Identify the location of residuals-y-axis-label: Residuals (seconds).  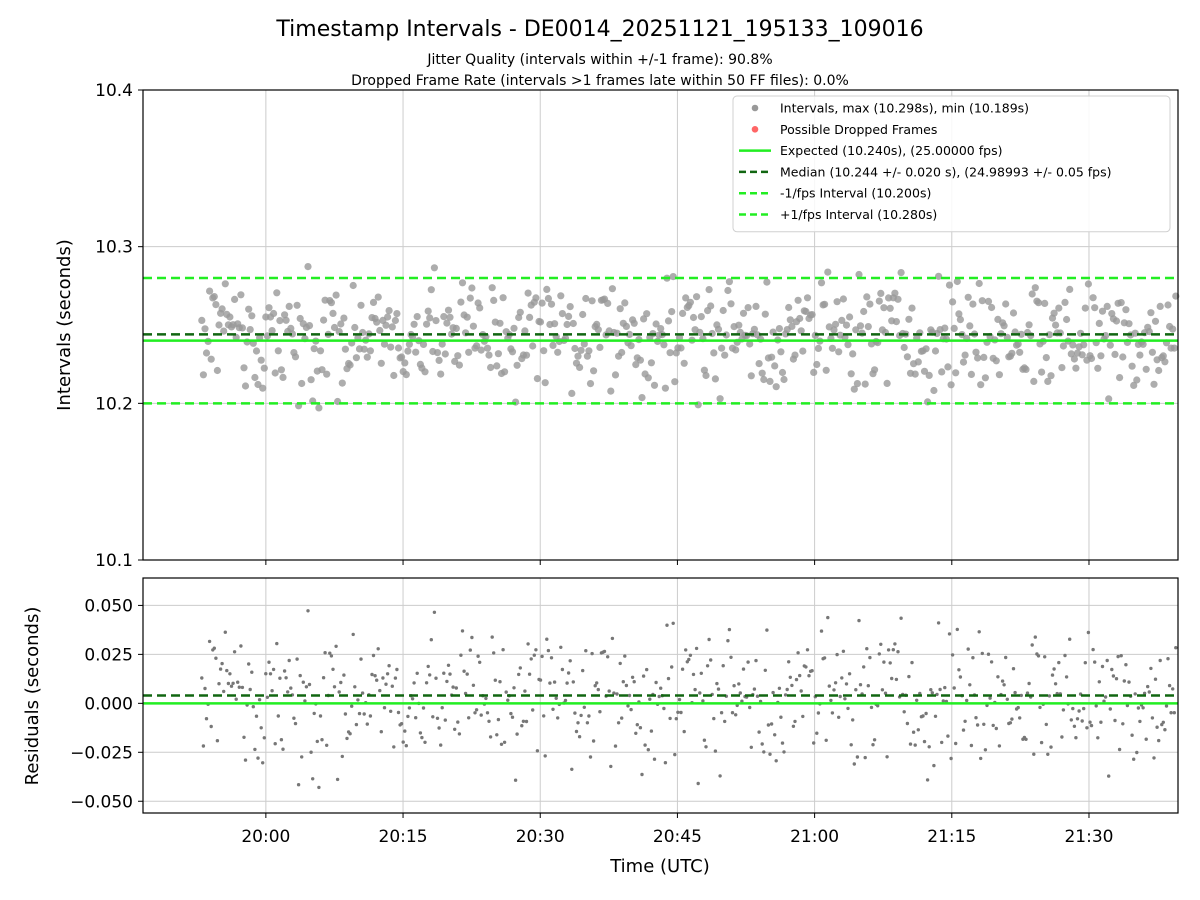
(32, 696).